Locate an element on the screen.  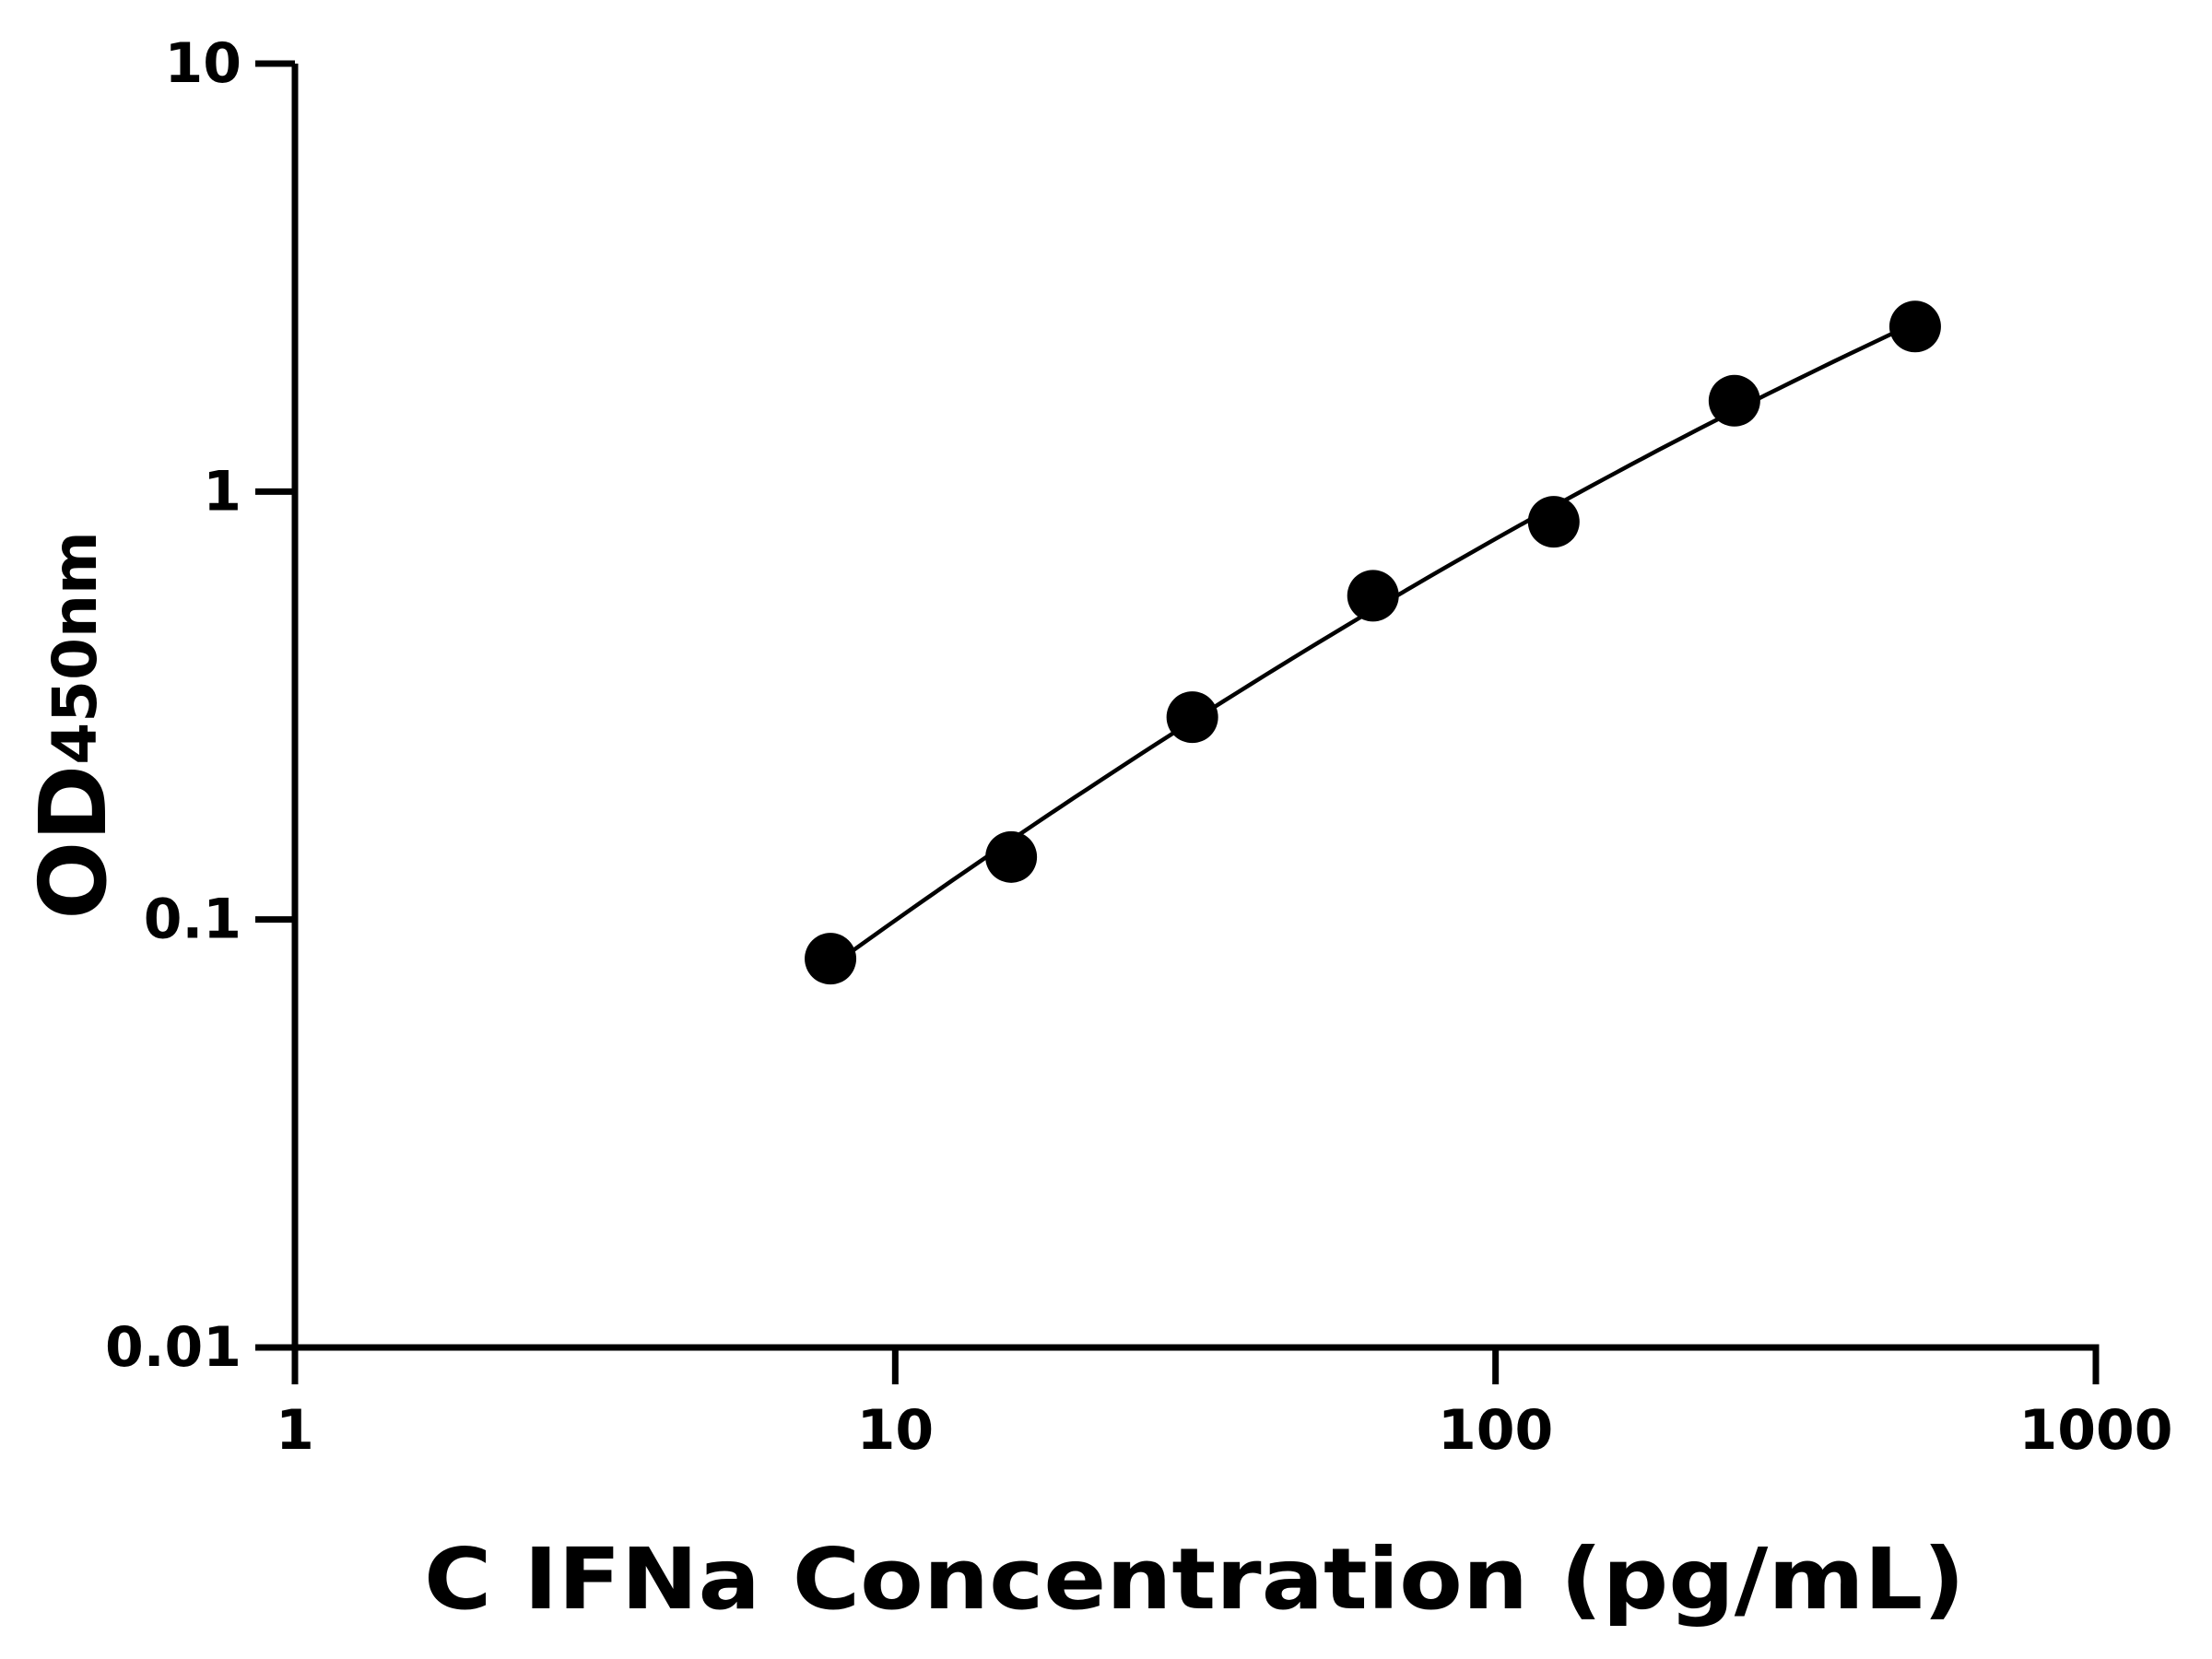
x-axis-title: C IFNa Concentration (pg/mL) is located at coordinates (1194, 1579).